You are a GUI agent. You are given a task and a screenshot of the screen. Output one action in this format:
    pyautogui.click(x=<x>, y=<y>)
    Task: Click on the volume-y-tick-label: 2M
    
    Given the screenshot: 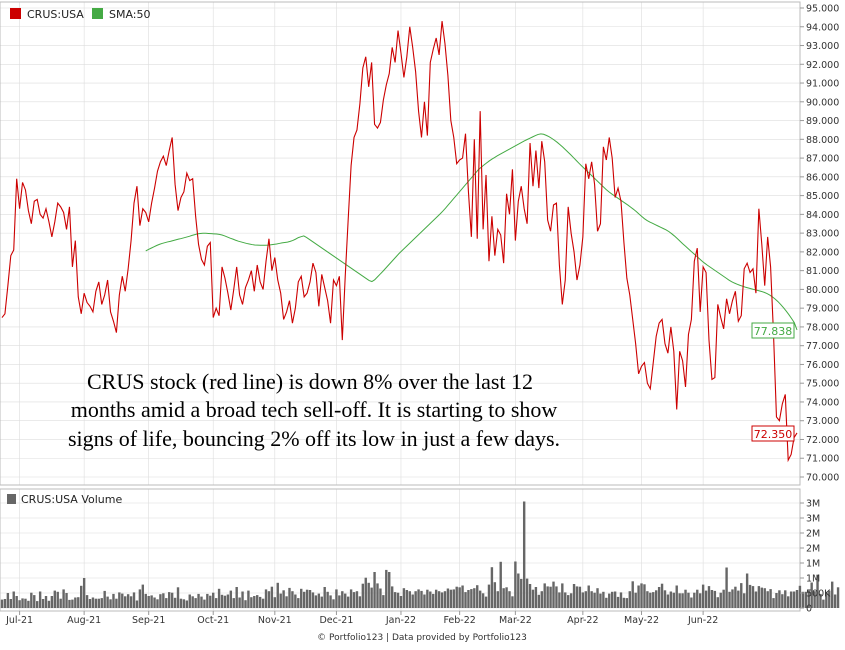 What is the action you would take?
    pyautogui.click(x=813, y=549)
    